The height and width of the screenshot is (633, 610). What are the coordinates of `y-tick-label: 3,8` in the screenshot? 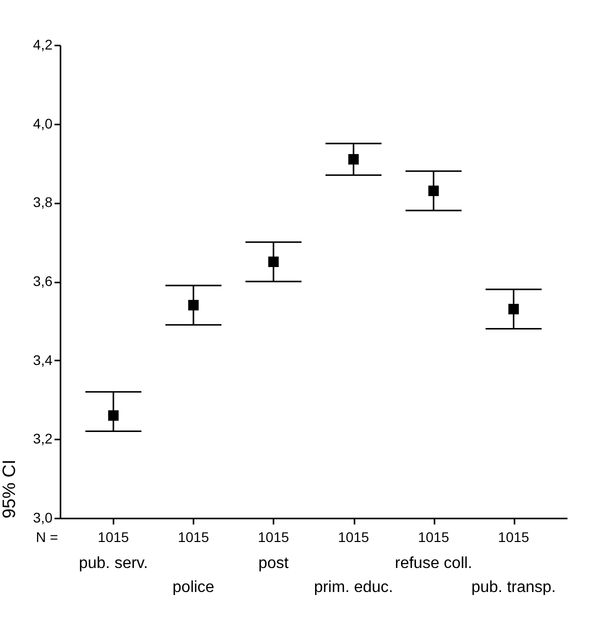 It's located at (43, 202).